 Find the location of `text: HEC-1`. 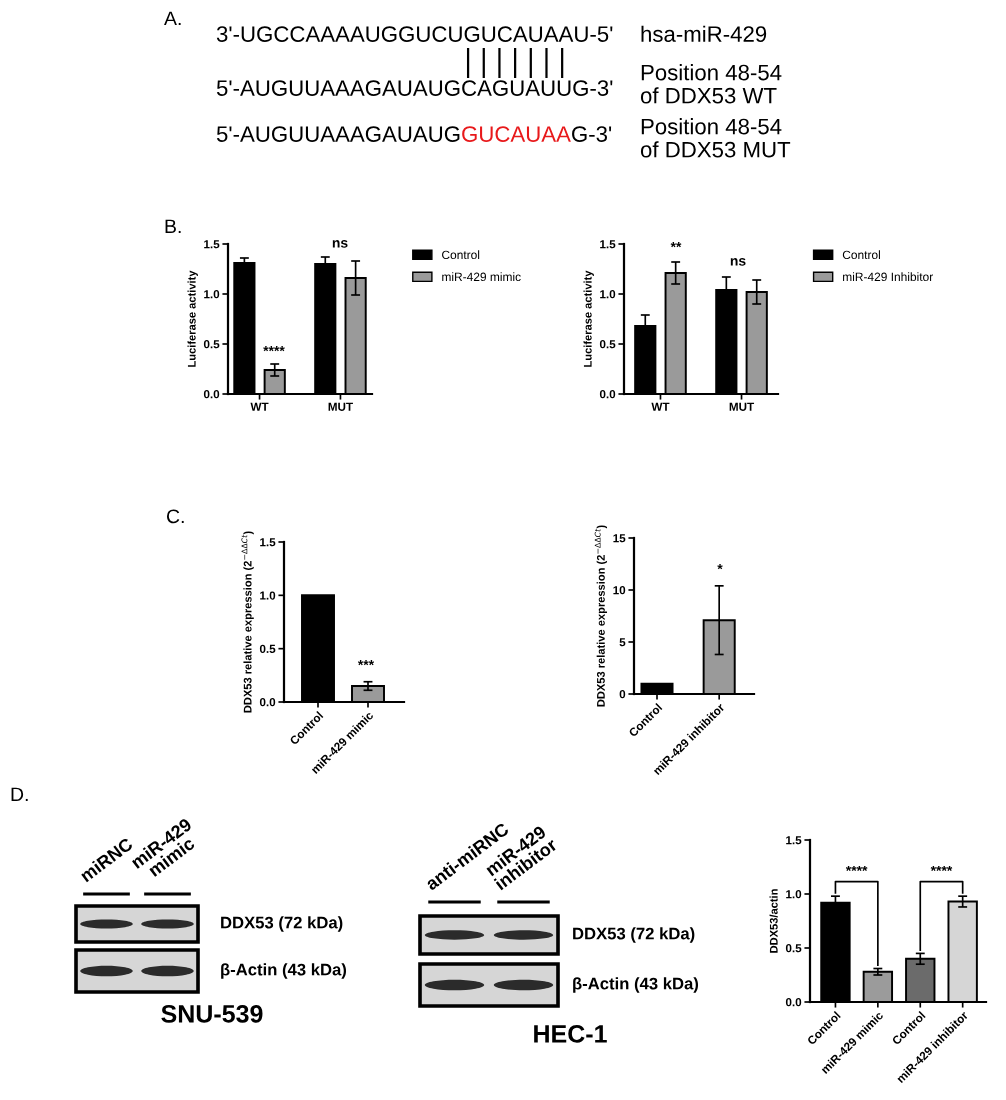

text: HEC-1 is located at coordinates (570, 1034).